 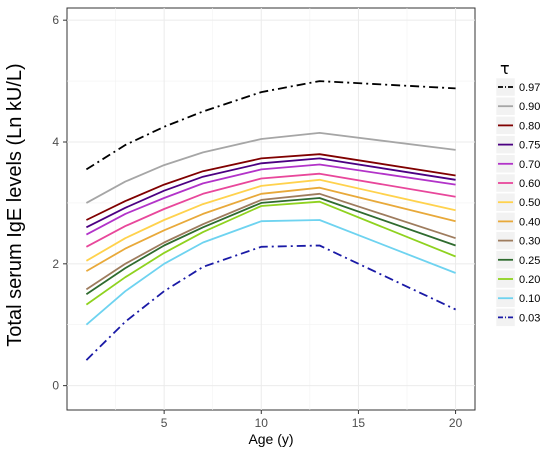 What do you see at coordinates (55, 142) in the screenshot?
I see `y-tick-label: 4` at bounding box center [55, 142].